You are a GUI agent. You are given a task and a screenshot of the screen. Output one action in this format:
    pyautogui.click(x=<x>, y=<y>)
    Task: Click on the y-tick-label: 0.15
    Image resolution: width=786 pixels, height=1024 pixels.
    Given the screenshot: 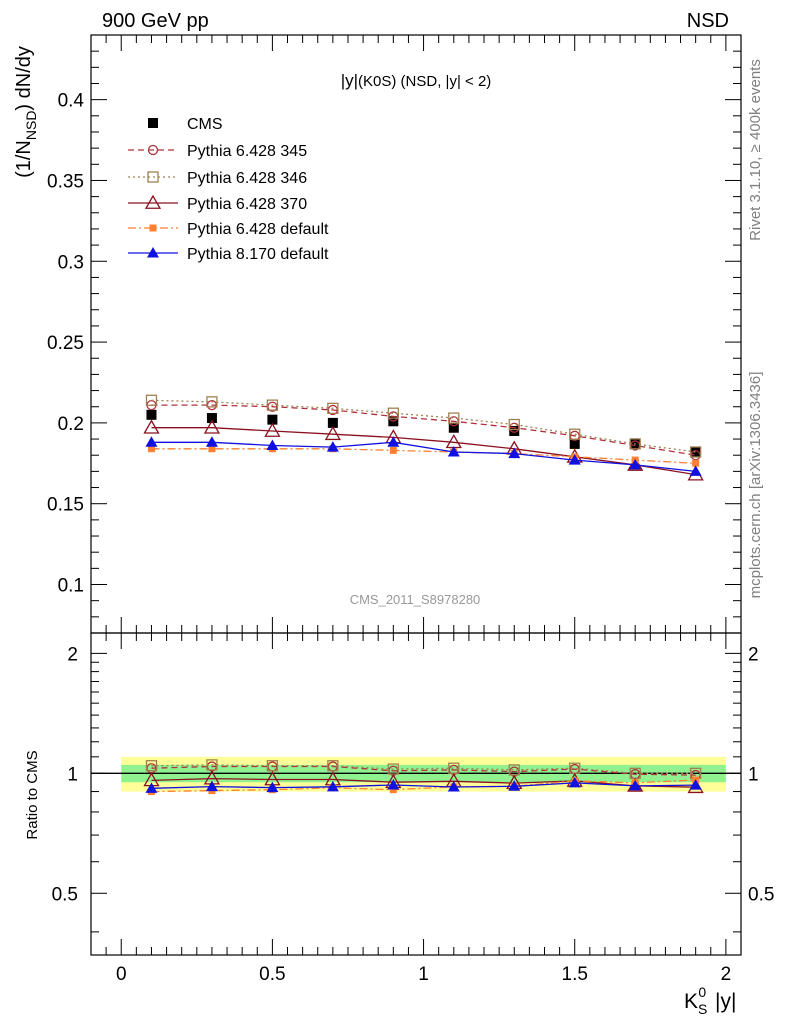 What is the action you would take?
    pyautogui.click(x=65, y=505)
    